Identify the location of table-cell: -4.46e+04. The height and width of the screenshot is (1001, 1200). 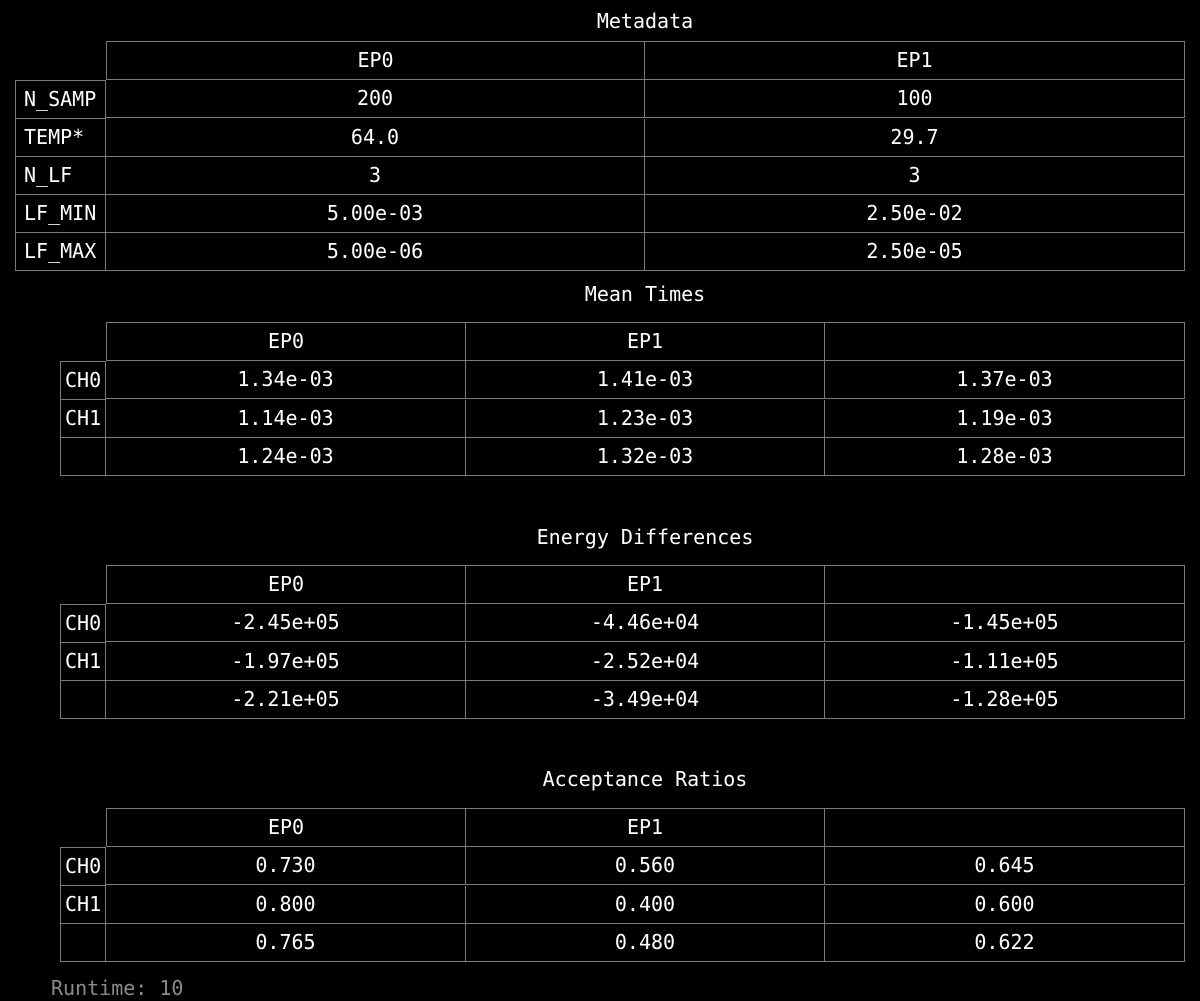
(645, 623).